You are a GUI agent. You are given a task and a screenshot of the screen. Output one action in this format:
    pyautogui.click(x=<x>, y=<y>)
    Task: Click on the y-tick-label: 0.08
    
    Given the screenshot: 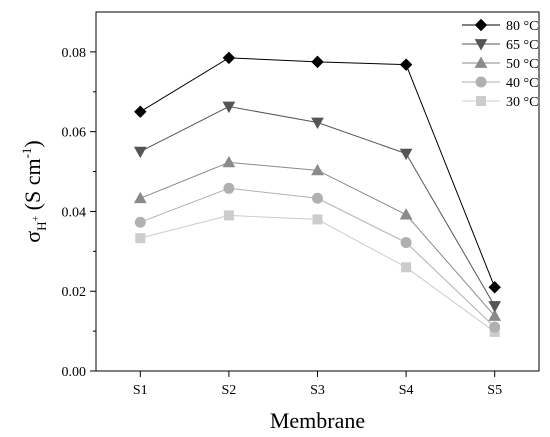 What is the action you would take?
    pyautogui.click(x=74, y=53)
    